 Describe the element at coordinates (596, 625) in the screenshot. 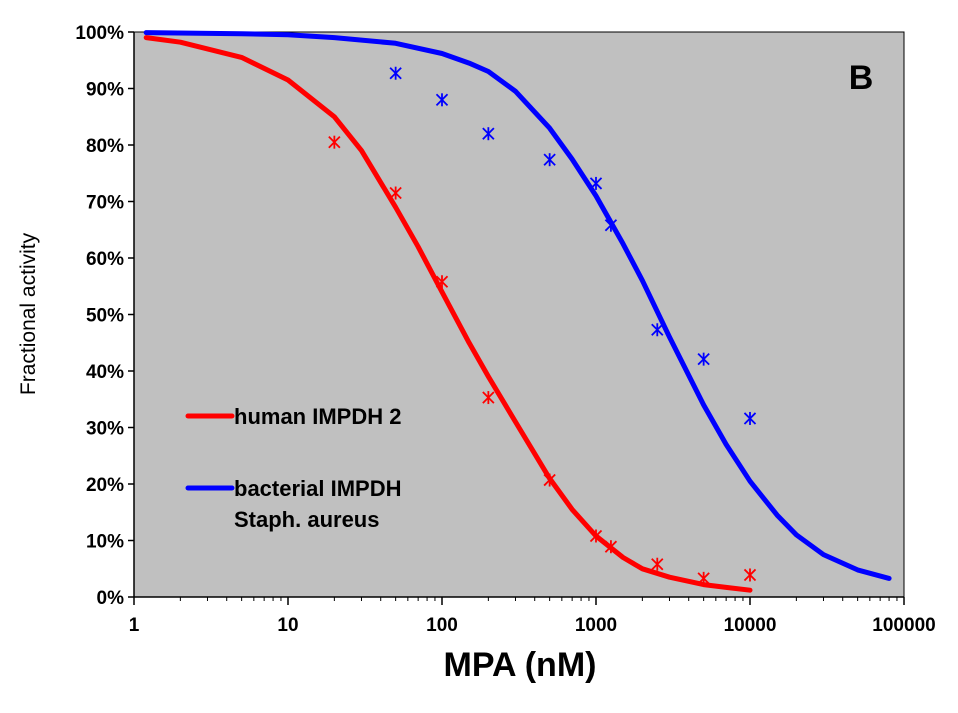

I see `x-tick-label: 1000` at that location.